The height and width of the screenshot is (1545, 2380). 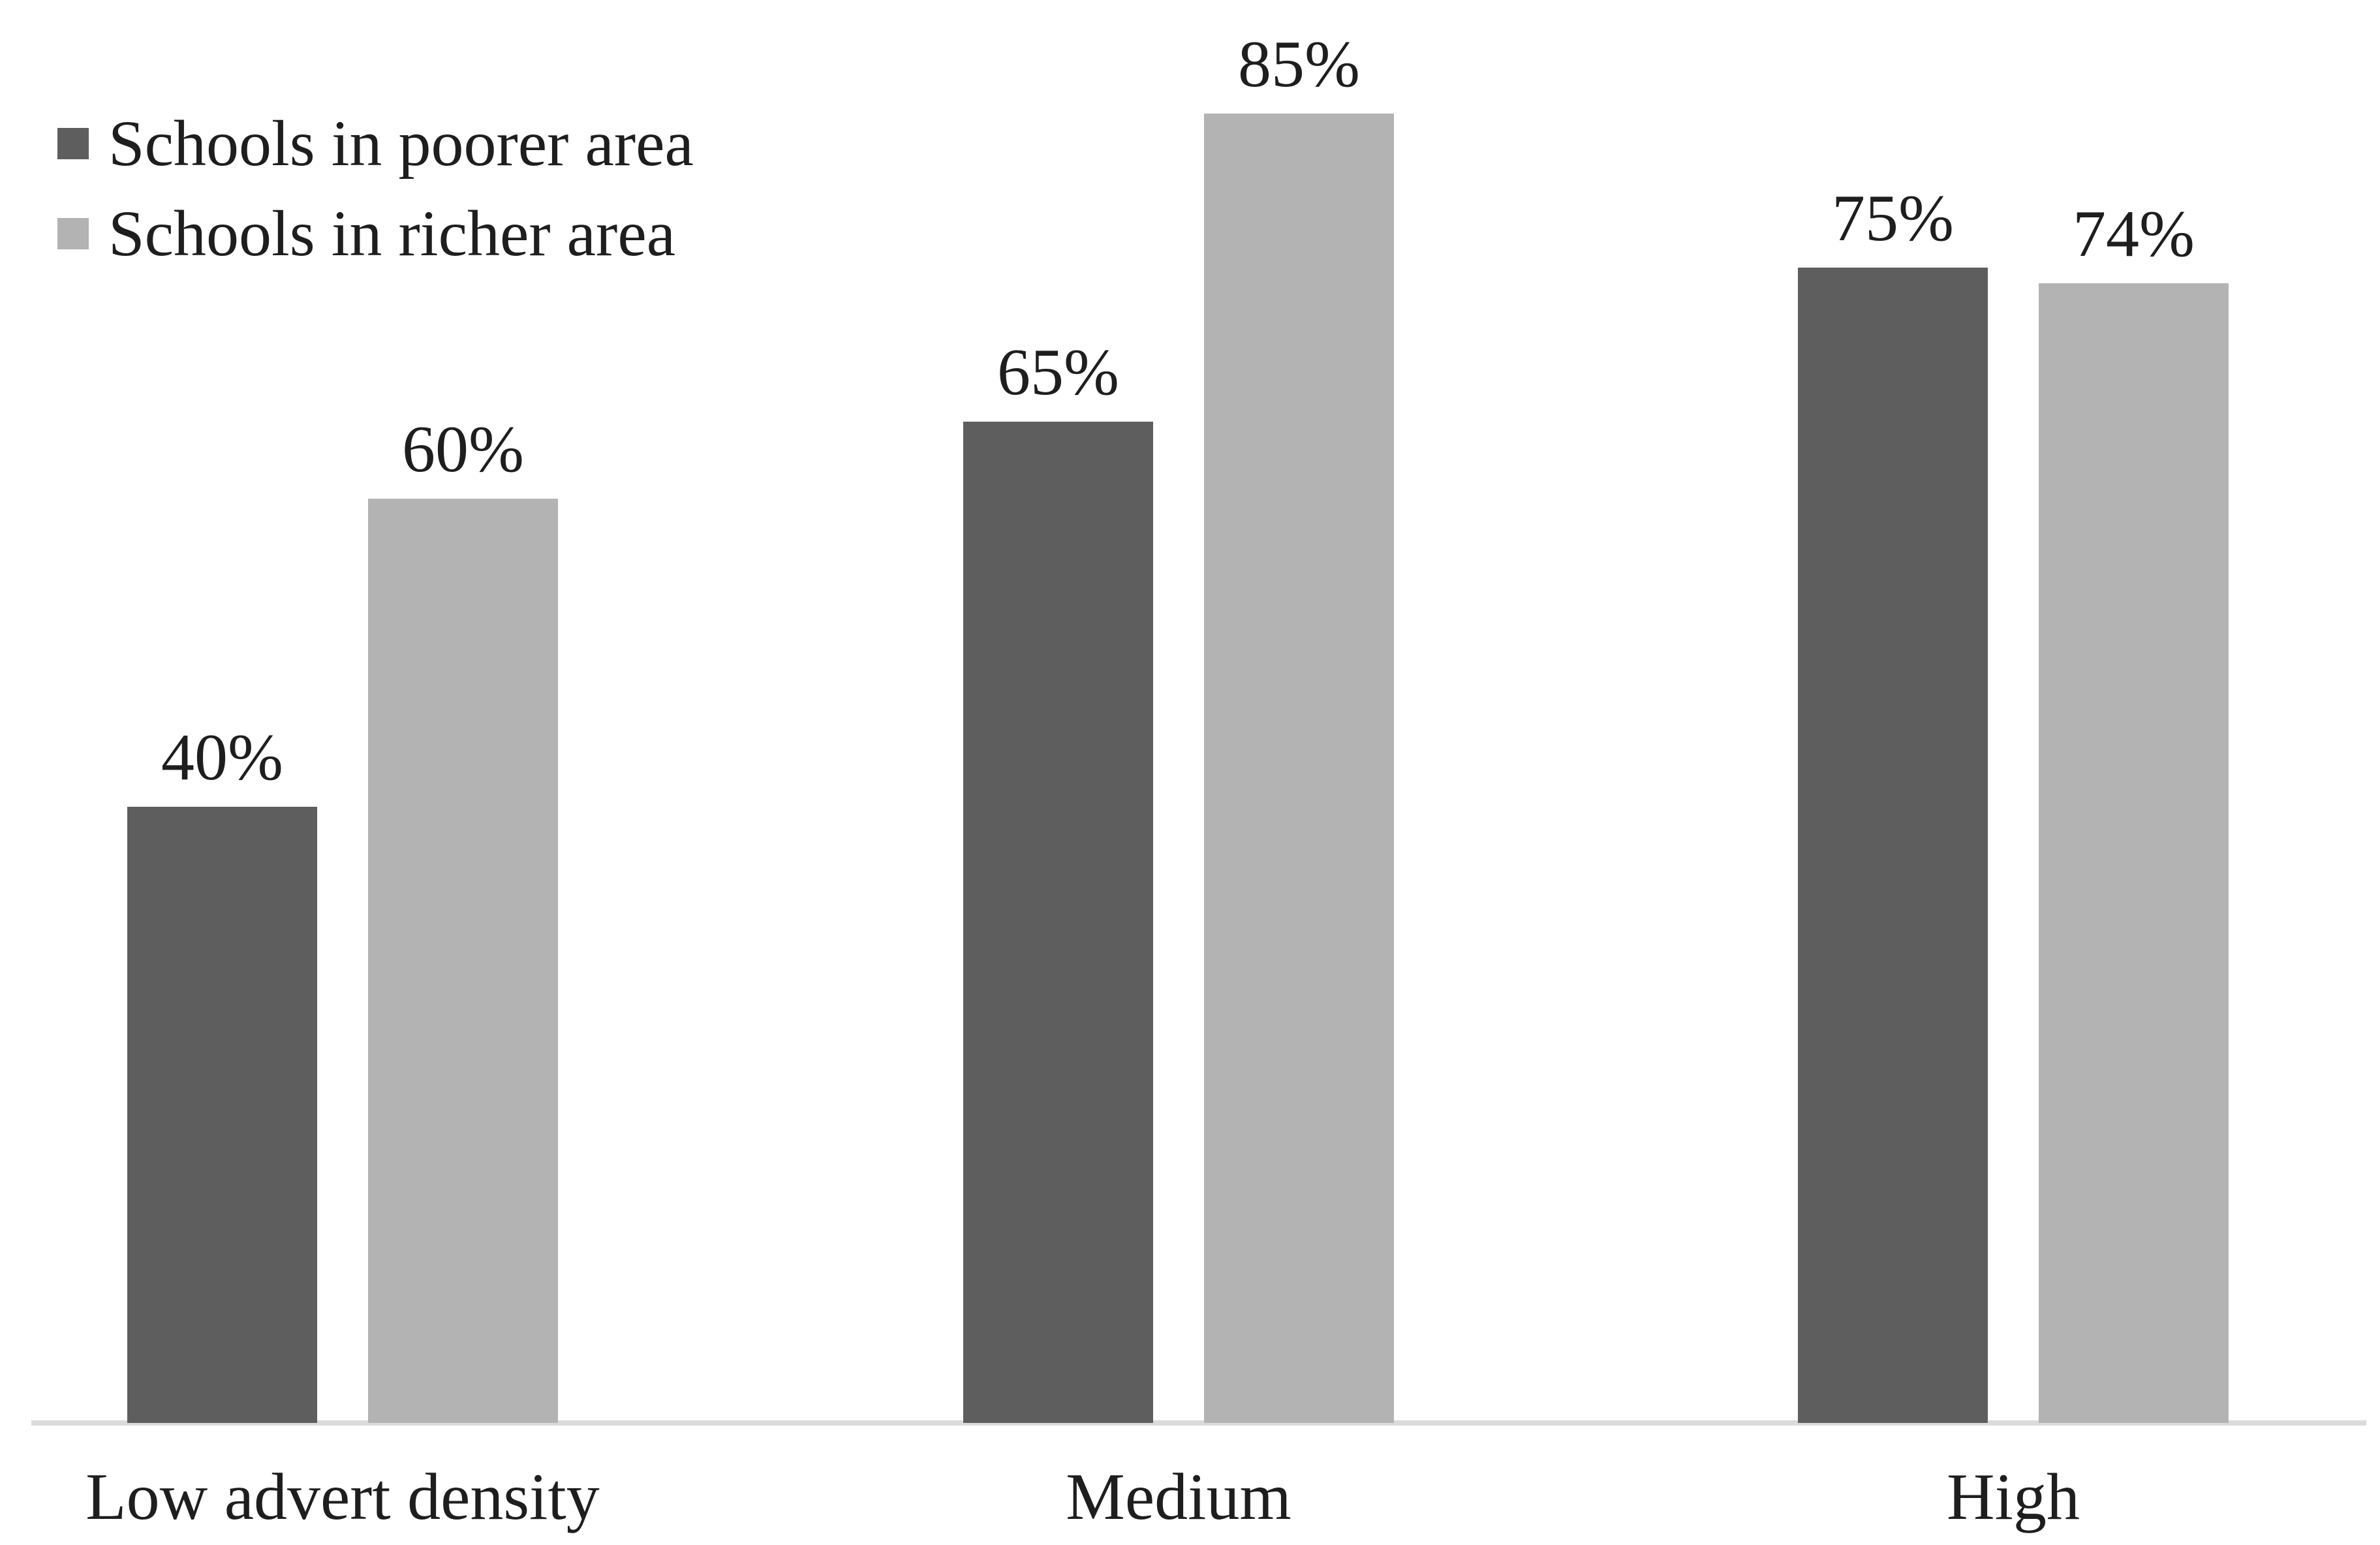 I want to click on bar-high-schools-in-richer-area, so click(x=2134, y=853).